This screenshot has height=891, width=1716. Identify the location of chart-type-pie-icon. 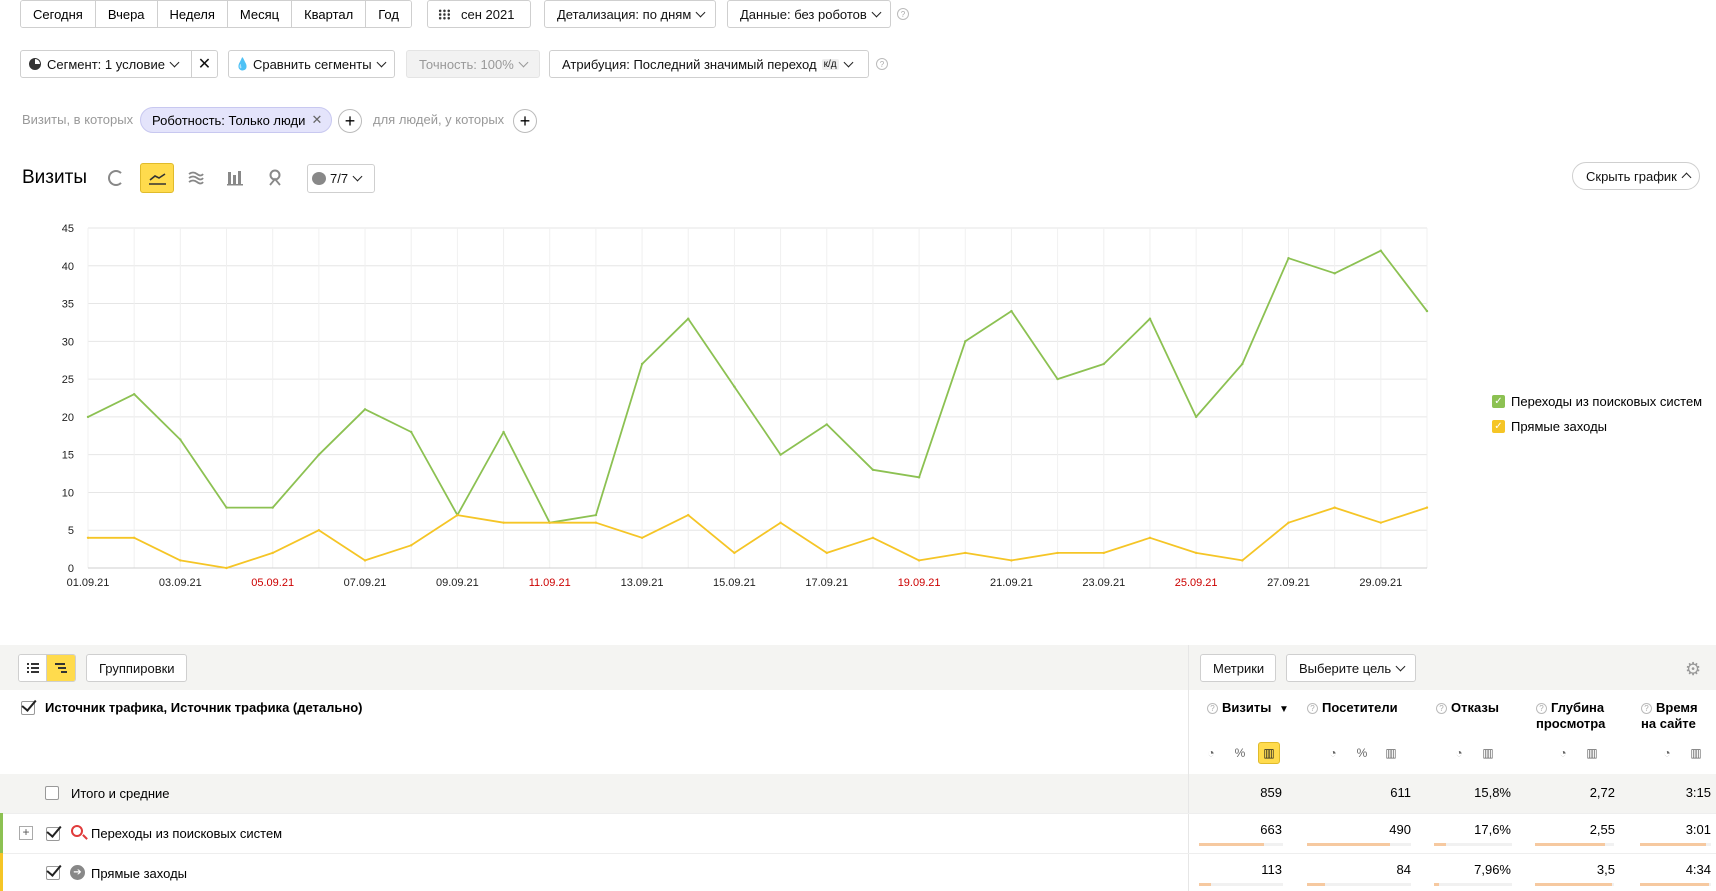
(116, 178).